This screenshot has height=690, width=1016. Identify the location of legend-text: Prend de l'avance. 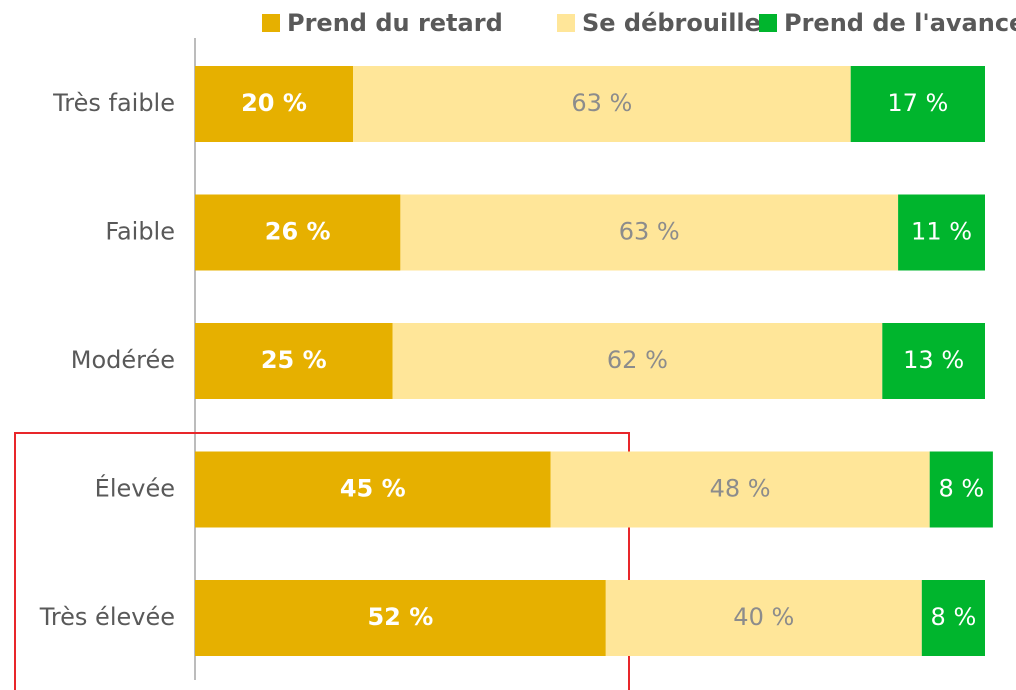
(900, 23).